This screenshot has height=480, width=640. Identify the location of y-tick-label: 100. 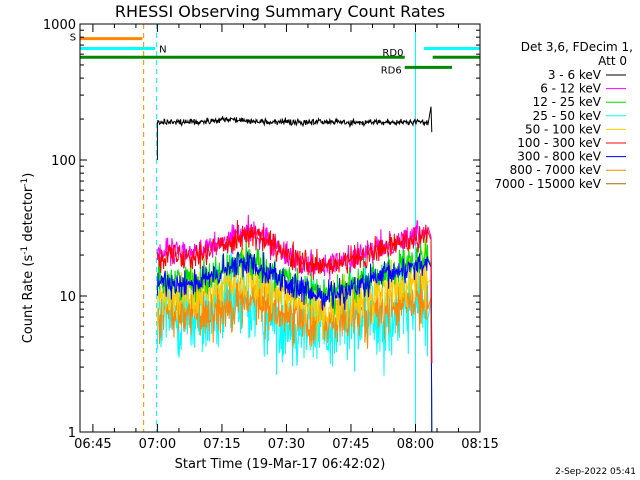
(63, 161).